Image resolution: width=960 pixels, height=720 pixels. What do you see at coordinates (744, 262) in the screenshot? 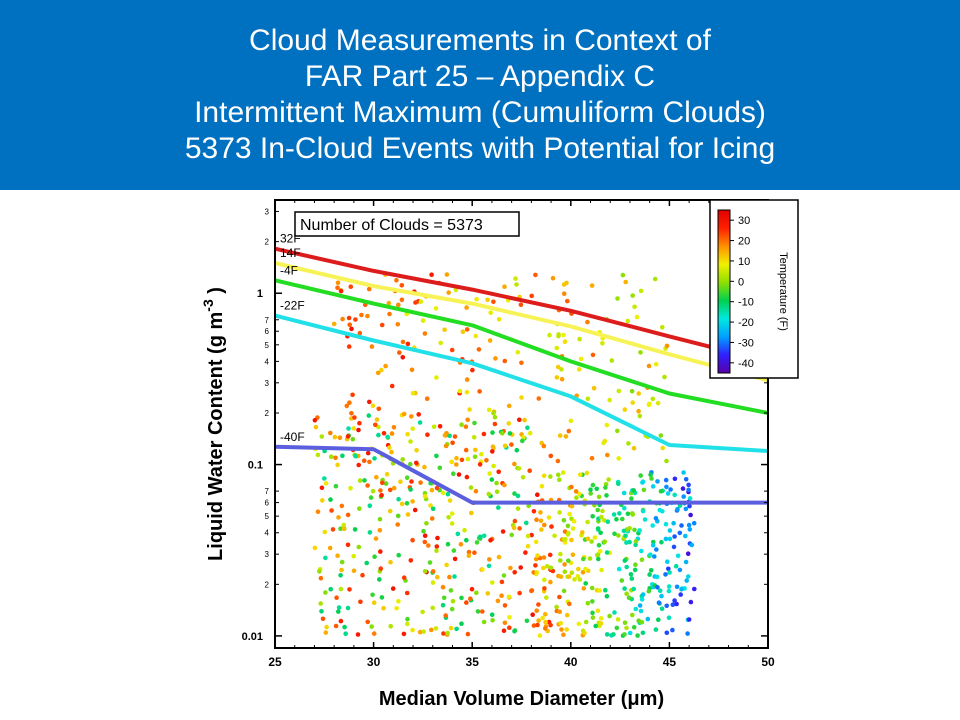
I see `colorbar-tick-label: 10` at bounding box center [744, 262].